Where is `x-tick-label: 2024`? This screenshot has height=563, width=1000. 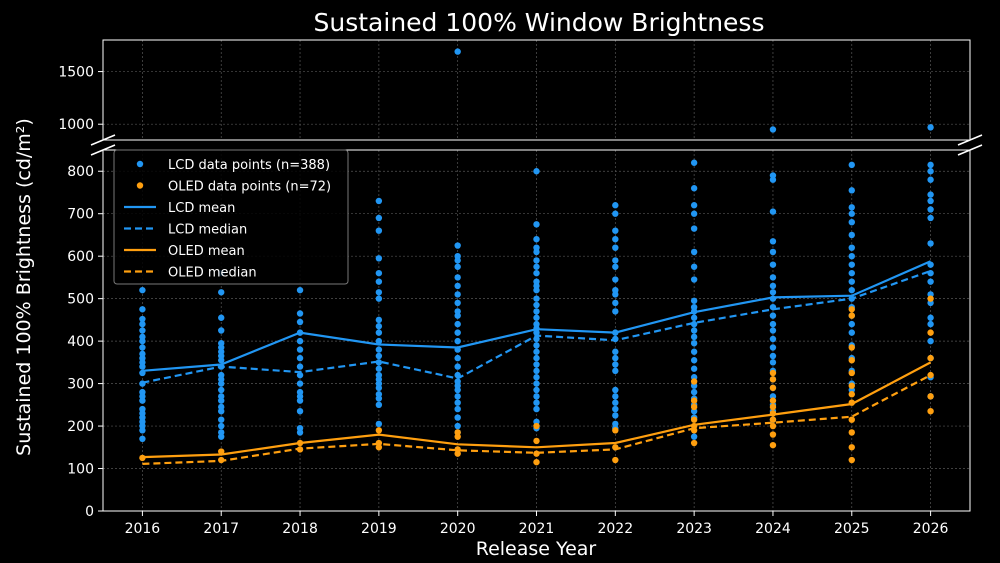
x-tick-label: 2024 is located at coordinates (773, 529).